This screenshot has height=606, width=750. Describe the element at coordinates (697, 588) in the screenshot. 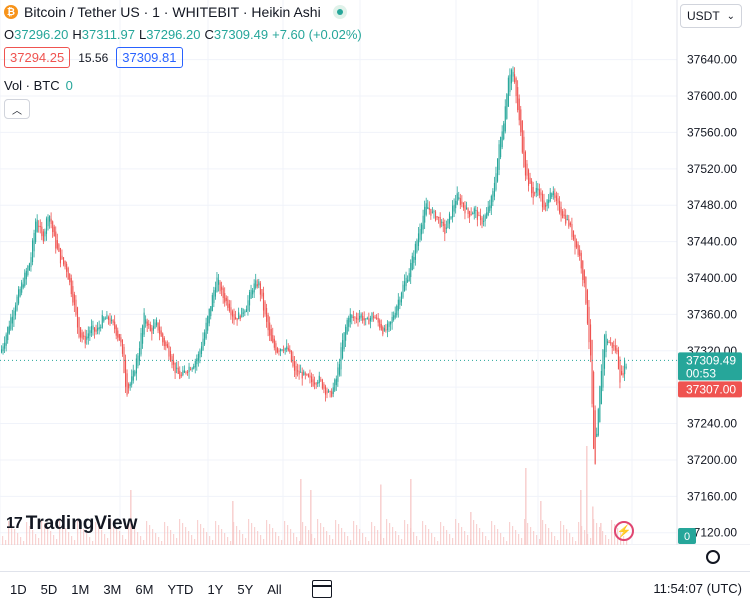

I see `utc-clock: 11:54:07 (UTC)` at that location.